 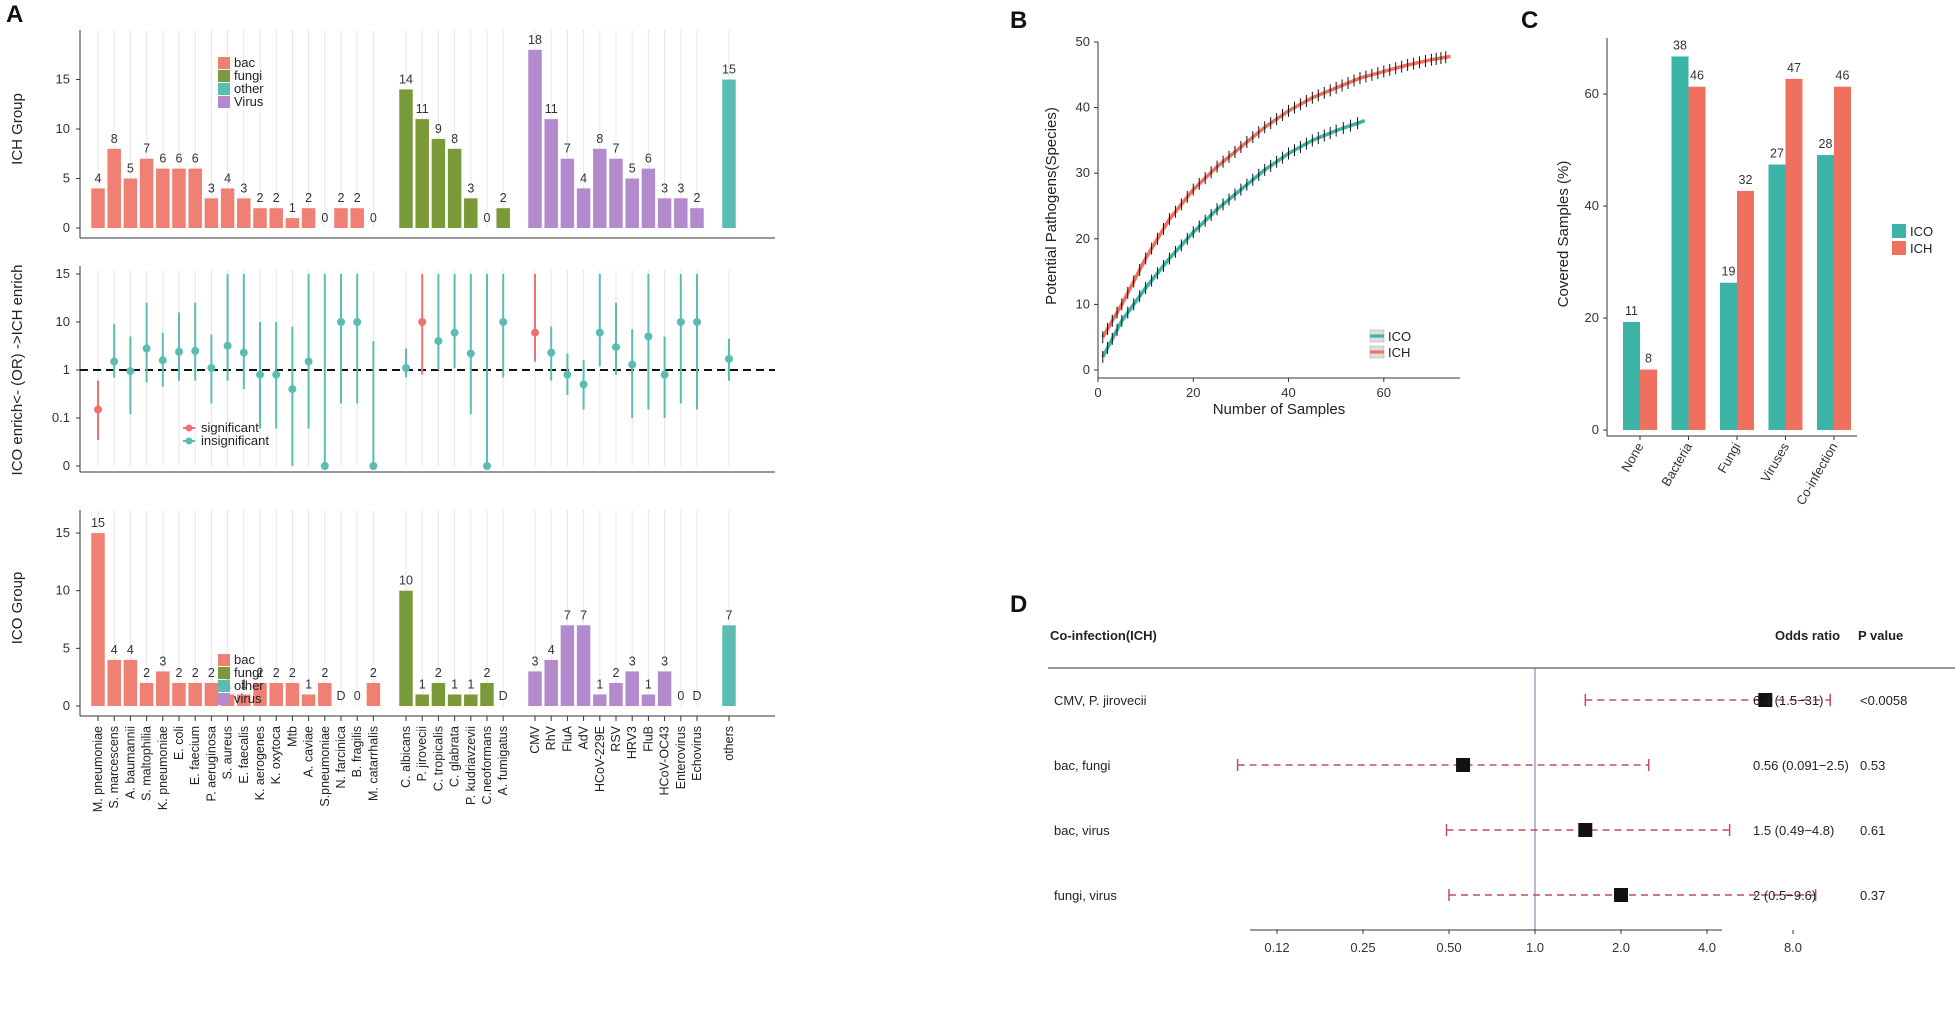 What do you see at coordinates (1276, 947) in the screenshot?
I see `x-tick-label: 0.12` at bounding box center [1276, 947].